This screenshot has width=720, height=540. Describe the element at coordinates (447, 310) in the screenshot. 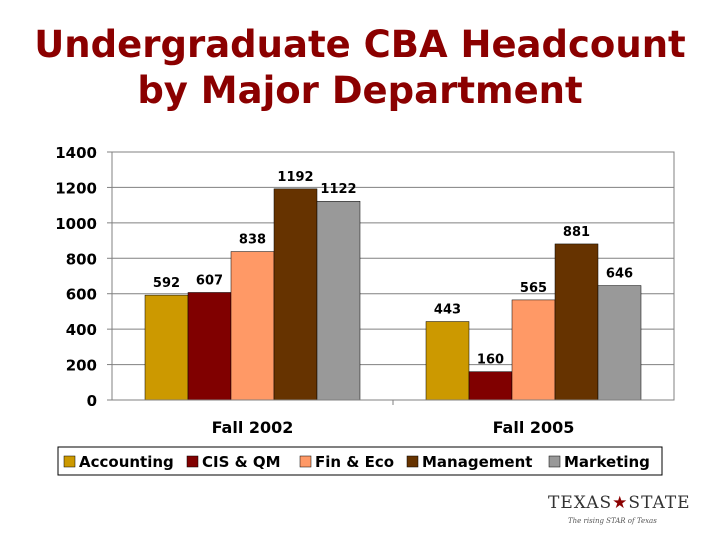

I see `data-label: 443` at that location.